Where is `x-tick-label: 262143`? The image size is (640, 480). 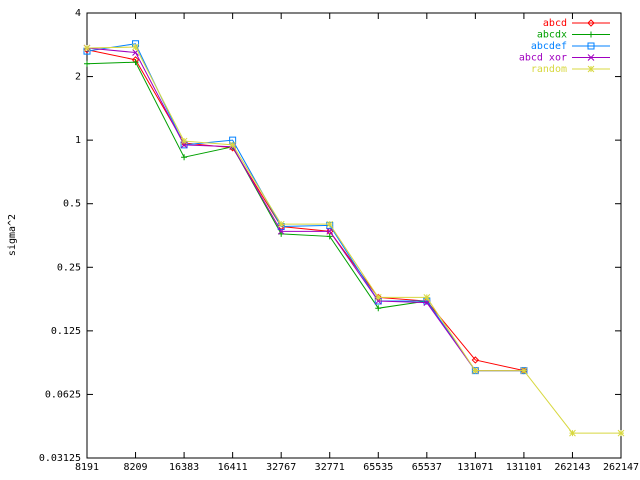 x-tick-label: 262143 is located at coordinates (572, 467).